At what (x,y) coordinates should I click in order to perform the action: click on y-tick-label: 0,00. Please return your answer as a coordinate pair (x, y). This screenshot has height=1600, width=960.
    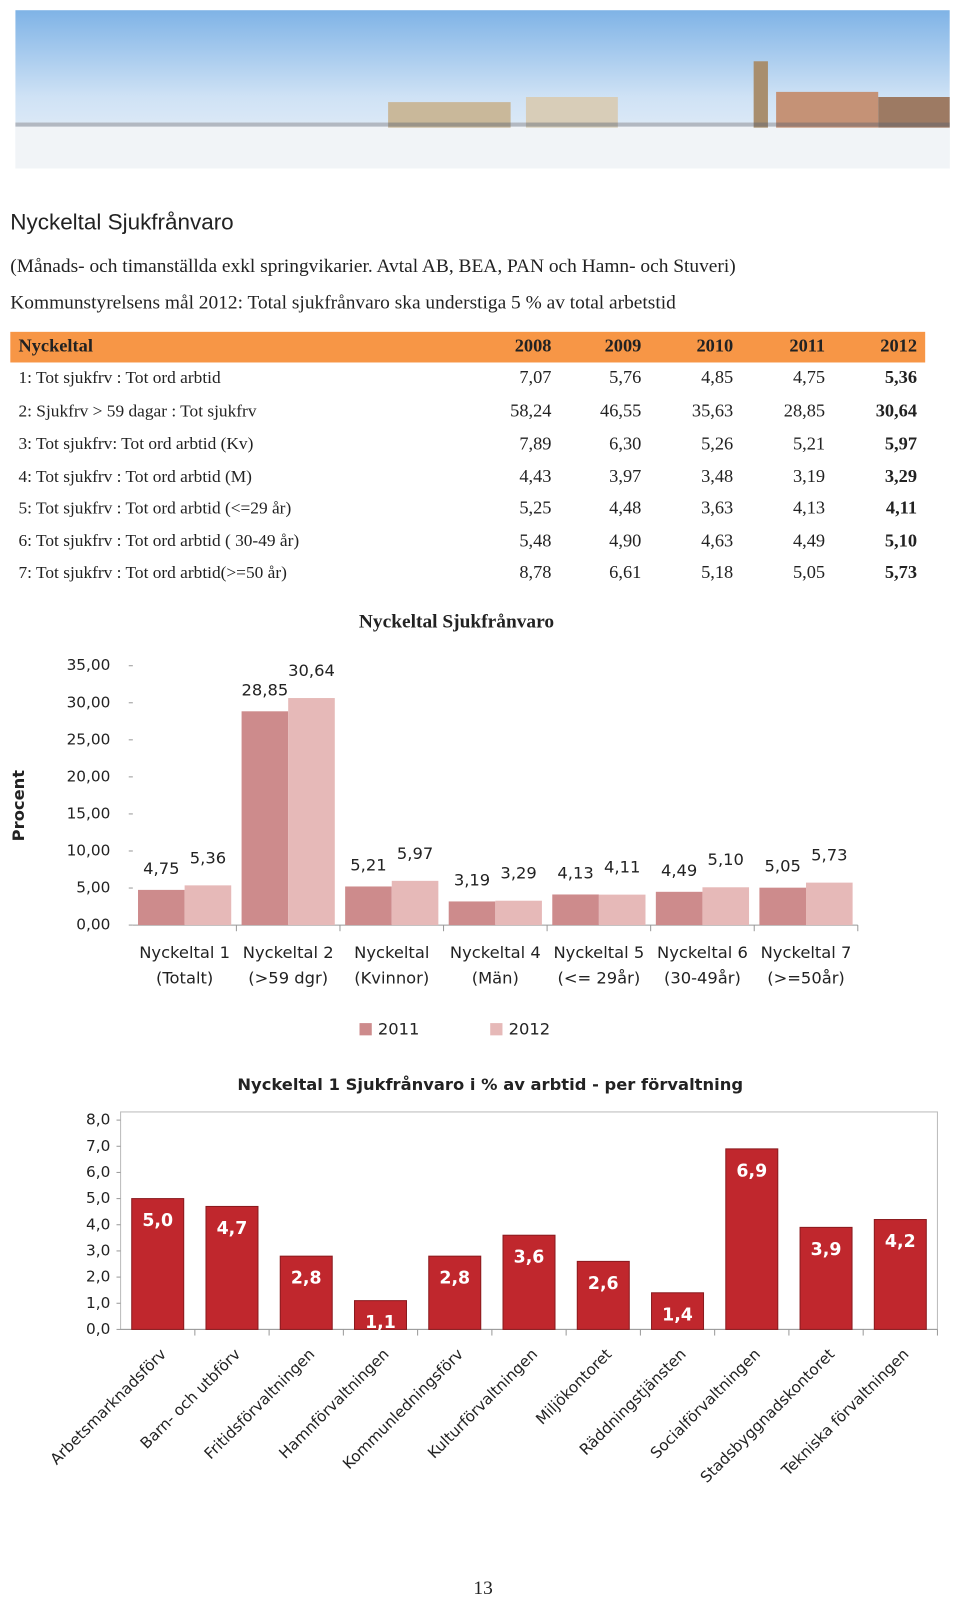
    Looking at the image, I should click on (93, 925).